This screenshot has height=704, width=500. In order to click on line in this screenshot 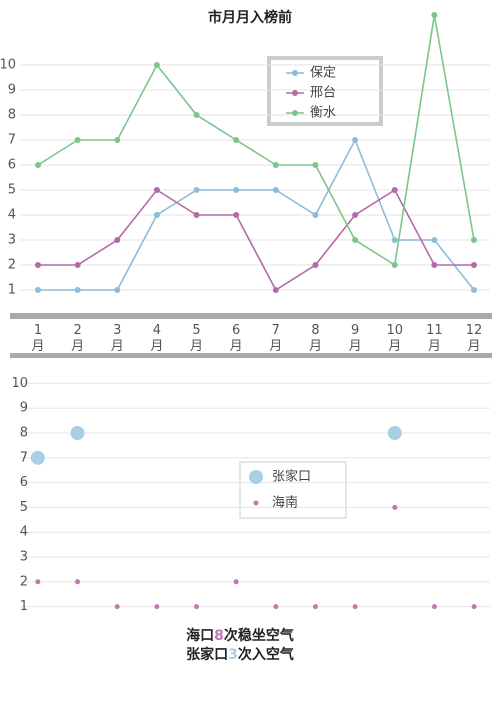, I will do `click(256, 240)`.